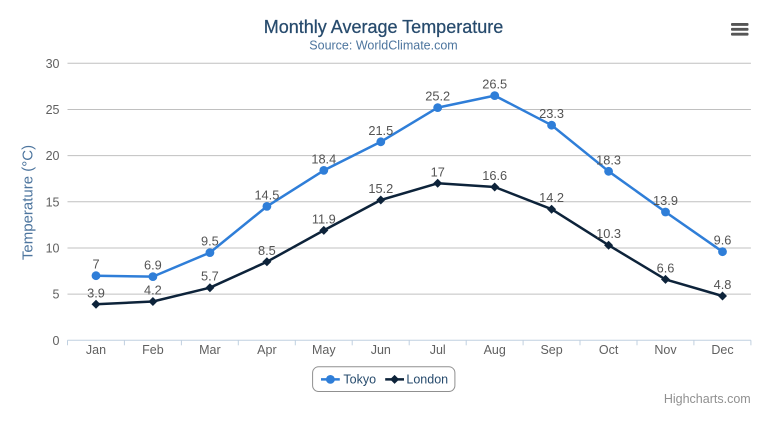 This screenshot has height=421, width=769. I want to click on svg-text: 11.9, so click(324, 218).